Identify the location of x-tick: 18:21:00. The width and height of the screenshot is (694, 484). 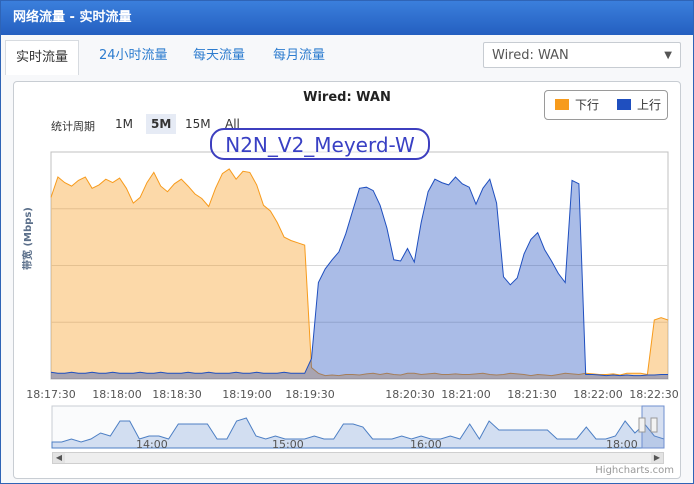
(466, 394).